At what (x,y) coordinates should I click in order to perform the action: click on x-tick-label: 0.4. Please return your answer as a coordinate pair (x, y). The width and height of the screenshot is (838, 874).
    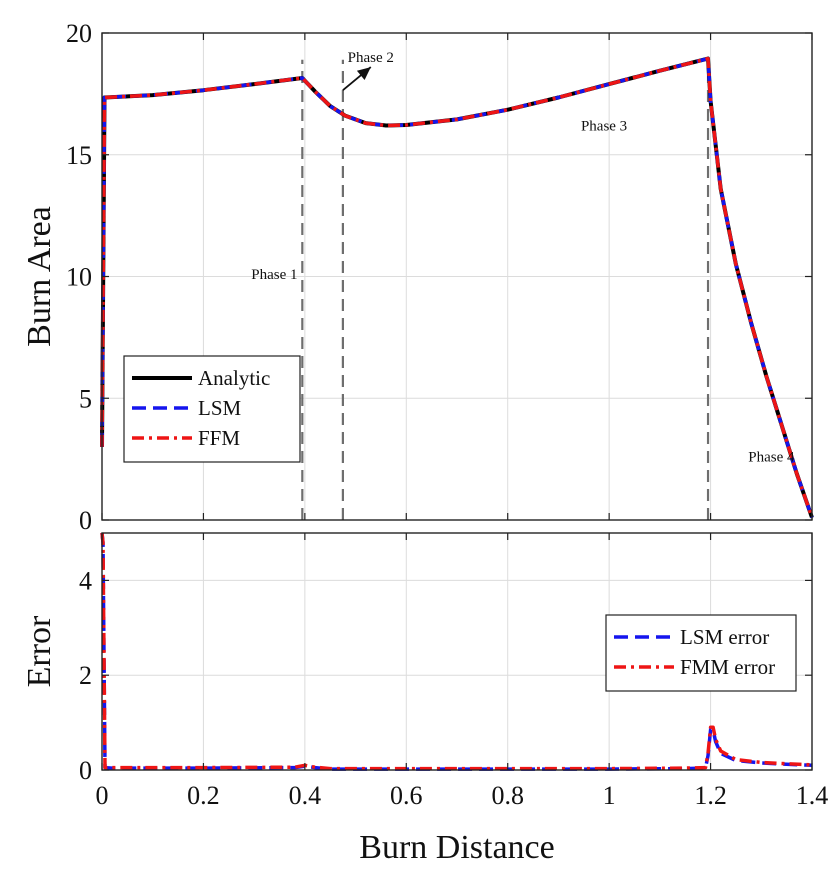
    Looking at the image, I should click on (305, 795).